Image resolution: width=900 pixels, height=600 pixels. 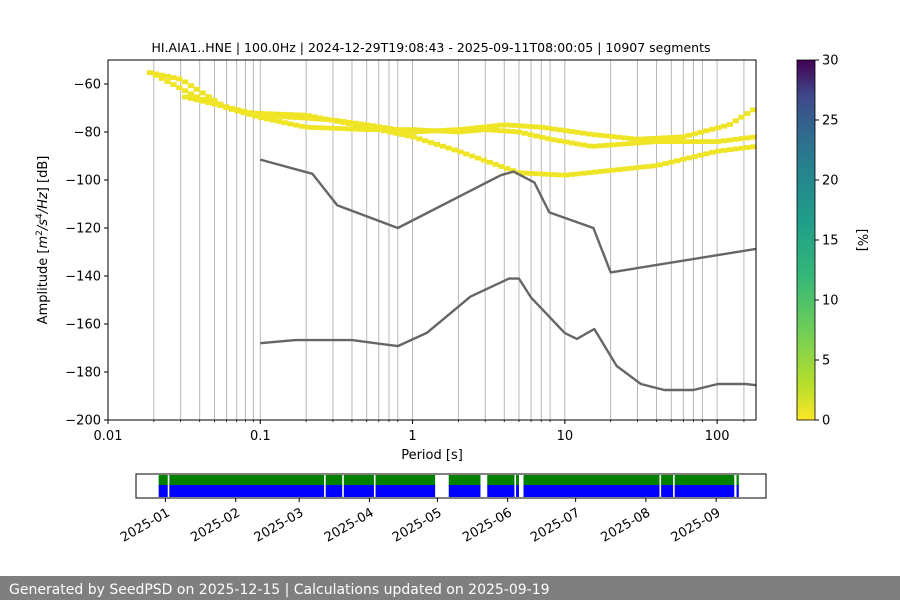 I want to click on timeline-tick-label: 2025-07, so click(x=555, y=525).